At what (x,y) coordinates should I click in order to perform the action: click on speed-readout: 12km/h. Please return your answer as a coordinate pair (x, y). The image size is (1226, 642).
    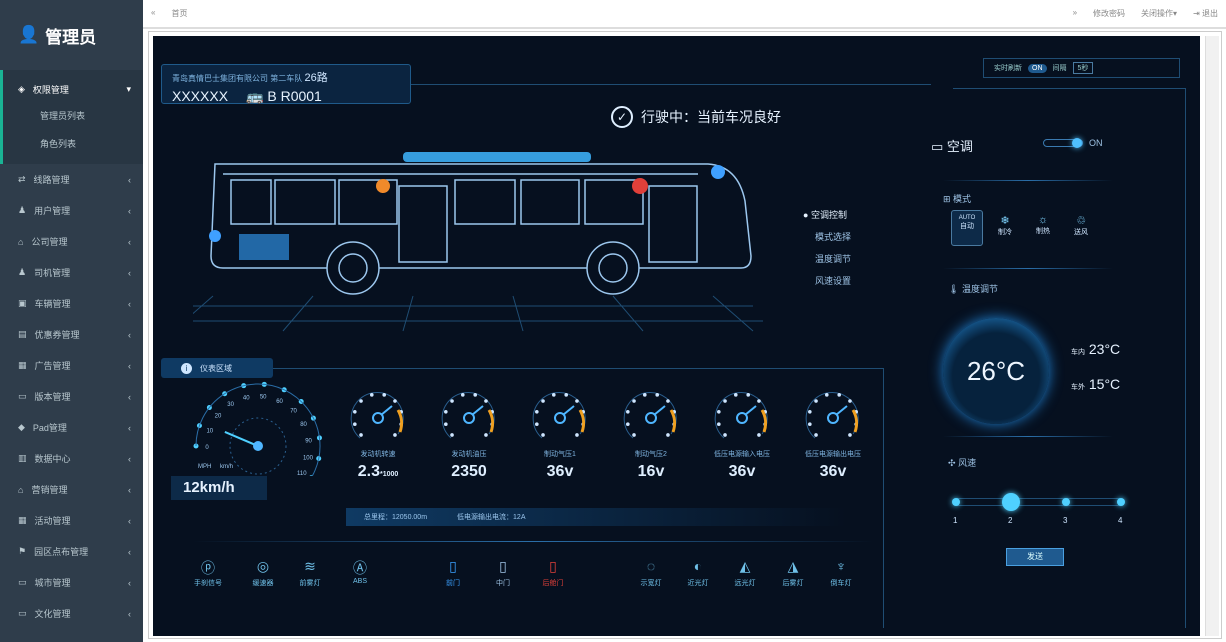
    Looking at the image, I should click on (219, 488).